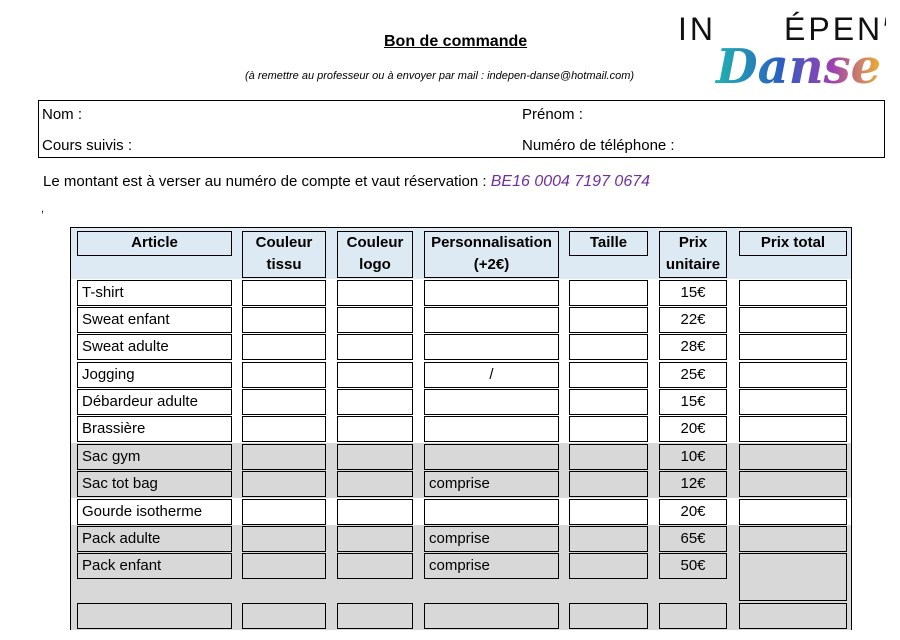 This screenshot has width=900, height=640. I want to click on column-header-line2: unitaire, so click(693, 264).